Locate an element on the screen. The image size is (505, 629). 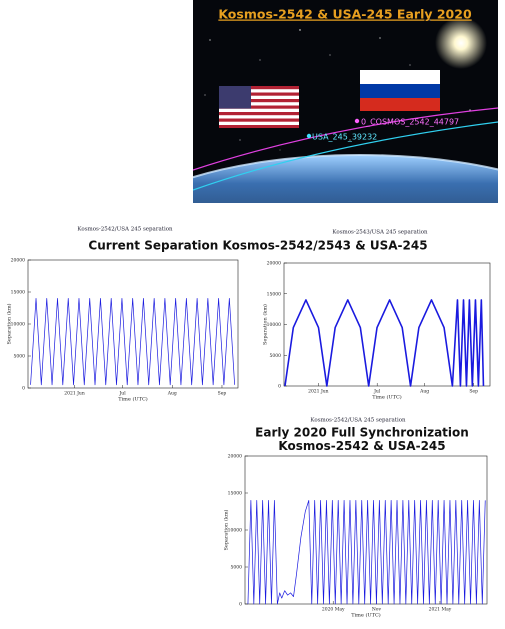
chart-title: Kosmos-2543/USA 245 separation is located at coordinates (380, 233).